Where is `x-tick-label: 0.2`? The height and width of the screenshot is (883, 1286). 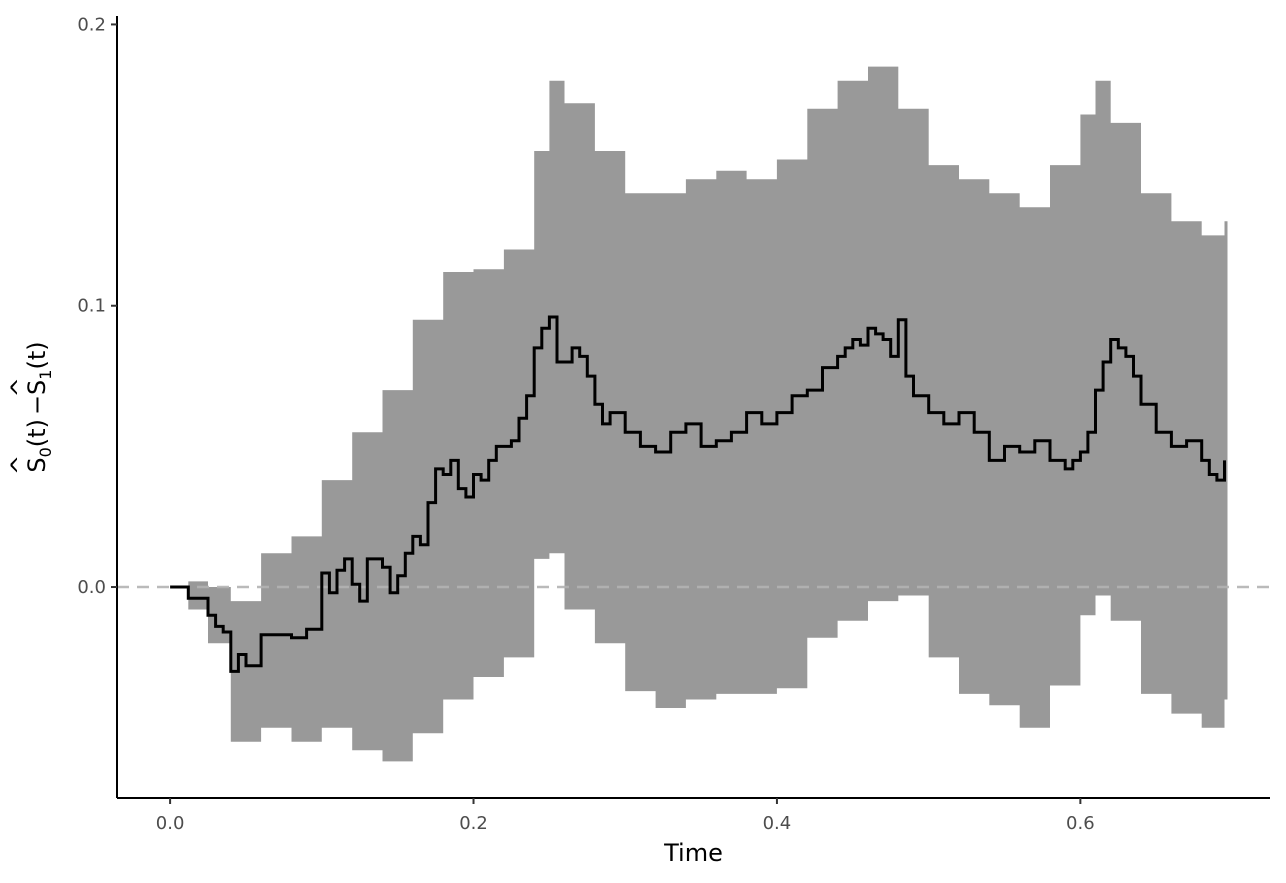 x-tick-label: 0.2 is located at coordinates (473, 823).